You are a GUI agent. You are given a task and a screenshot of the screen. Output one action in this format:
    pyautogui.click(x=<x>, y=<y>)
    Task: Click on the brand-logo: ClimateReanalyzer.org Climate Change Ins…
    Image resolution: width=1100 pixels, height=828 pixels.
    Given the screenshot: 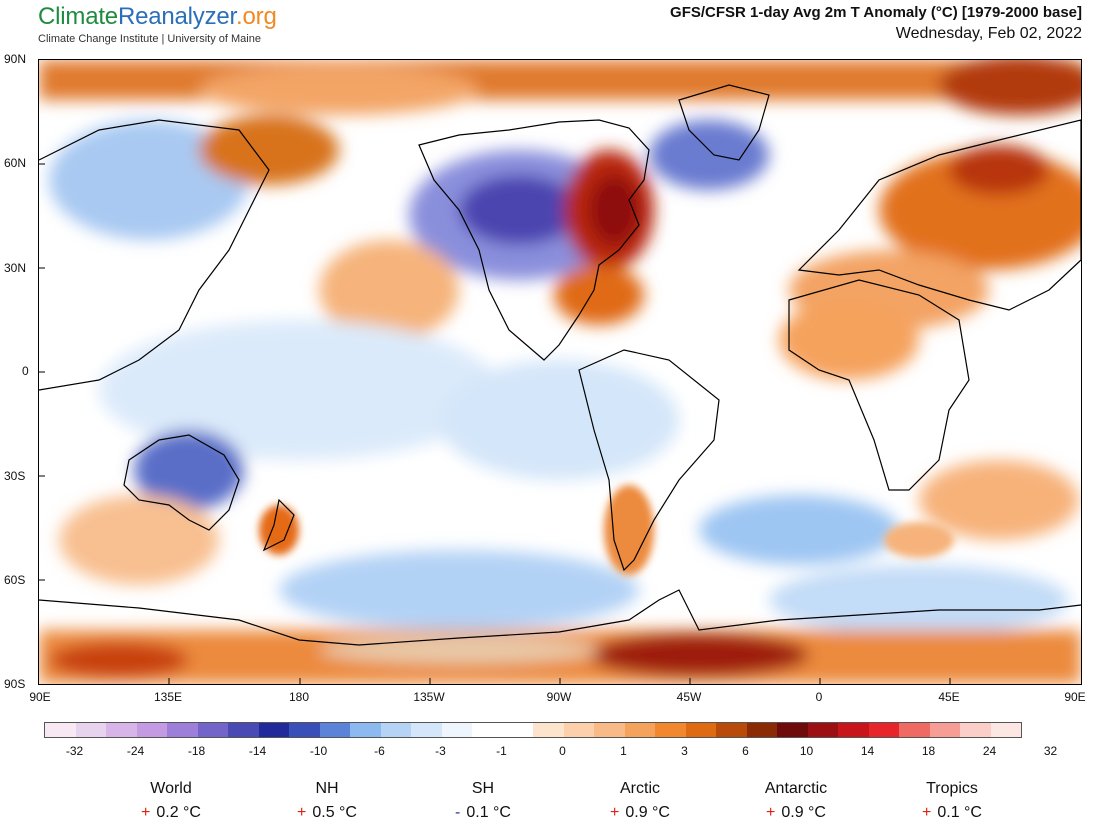 What is the action you would take?
    pyautogui.click(x=157, y=23)
    